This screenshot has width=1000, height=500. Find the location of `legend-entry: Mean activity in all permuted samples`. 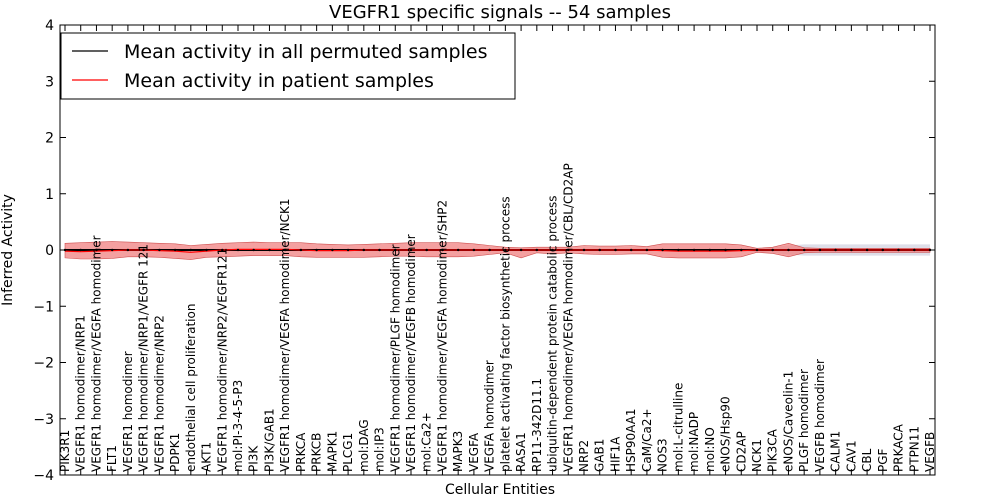

legend-entry: Mean activity in all permuted samples is located at coordinates (305, 52).